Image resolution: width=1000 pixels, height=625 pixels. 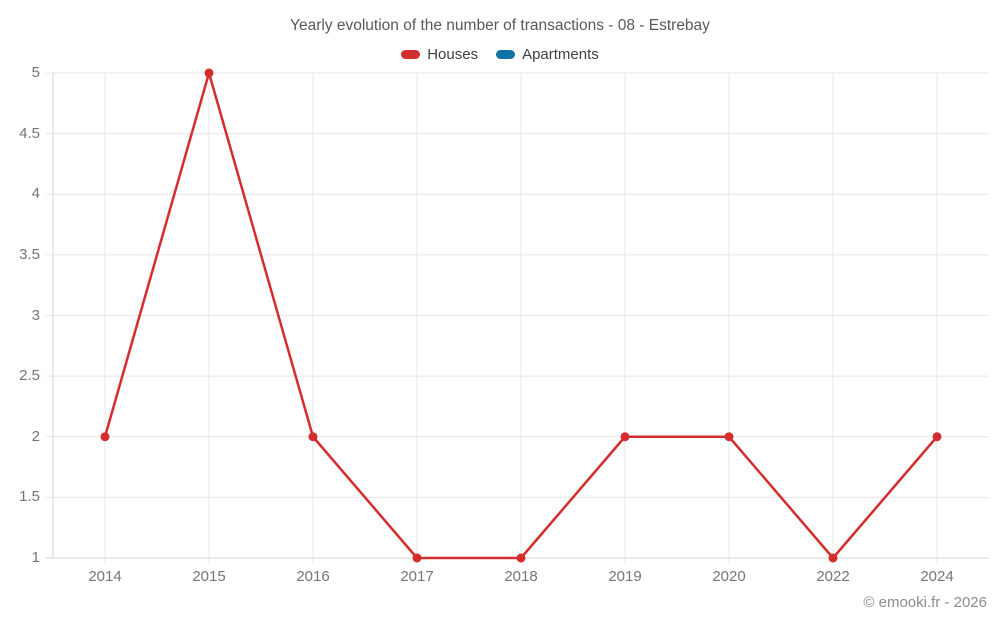 I want to click on apartments-legend-label: Apartments, so click(x=560, y=54).